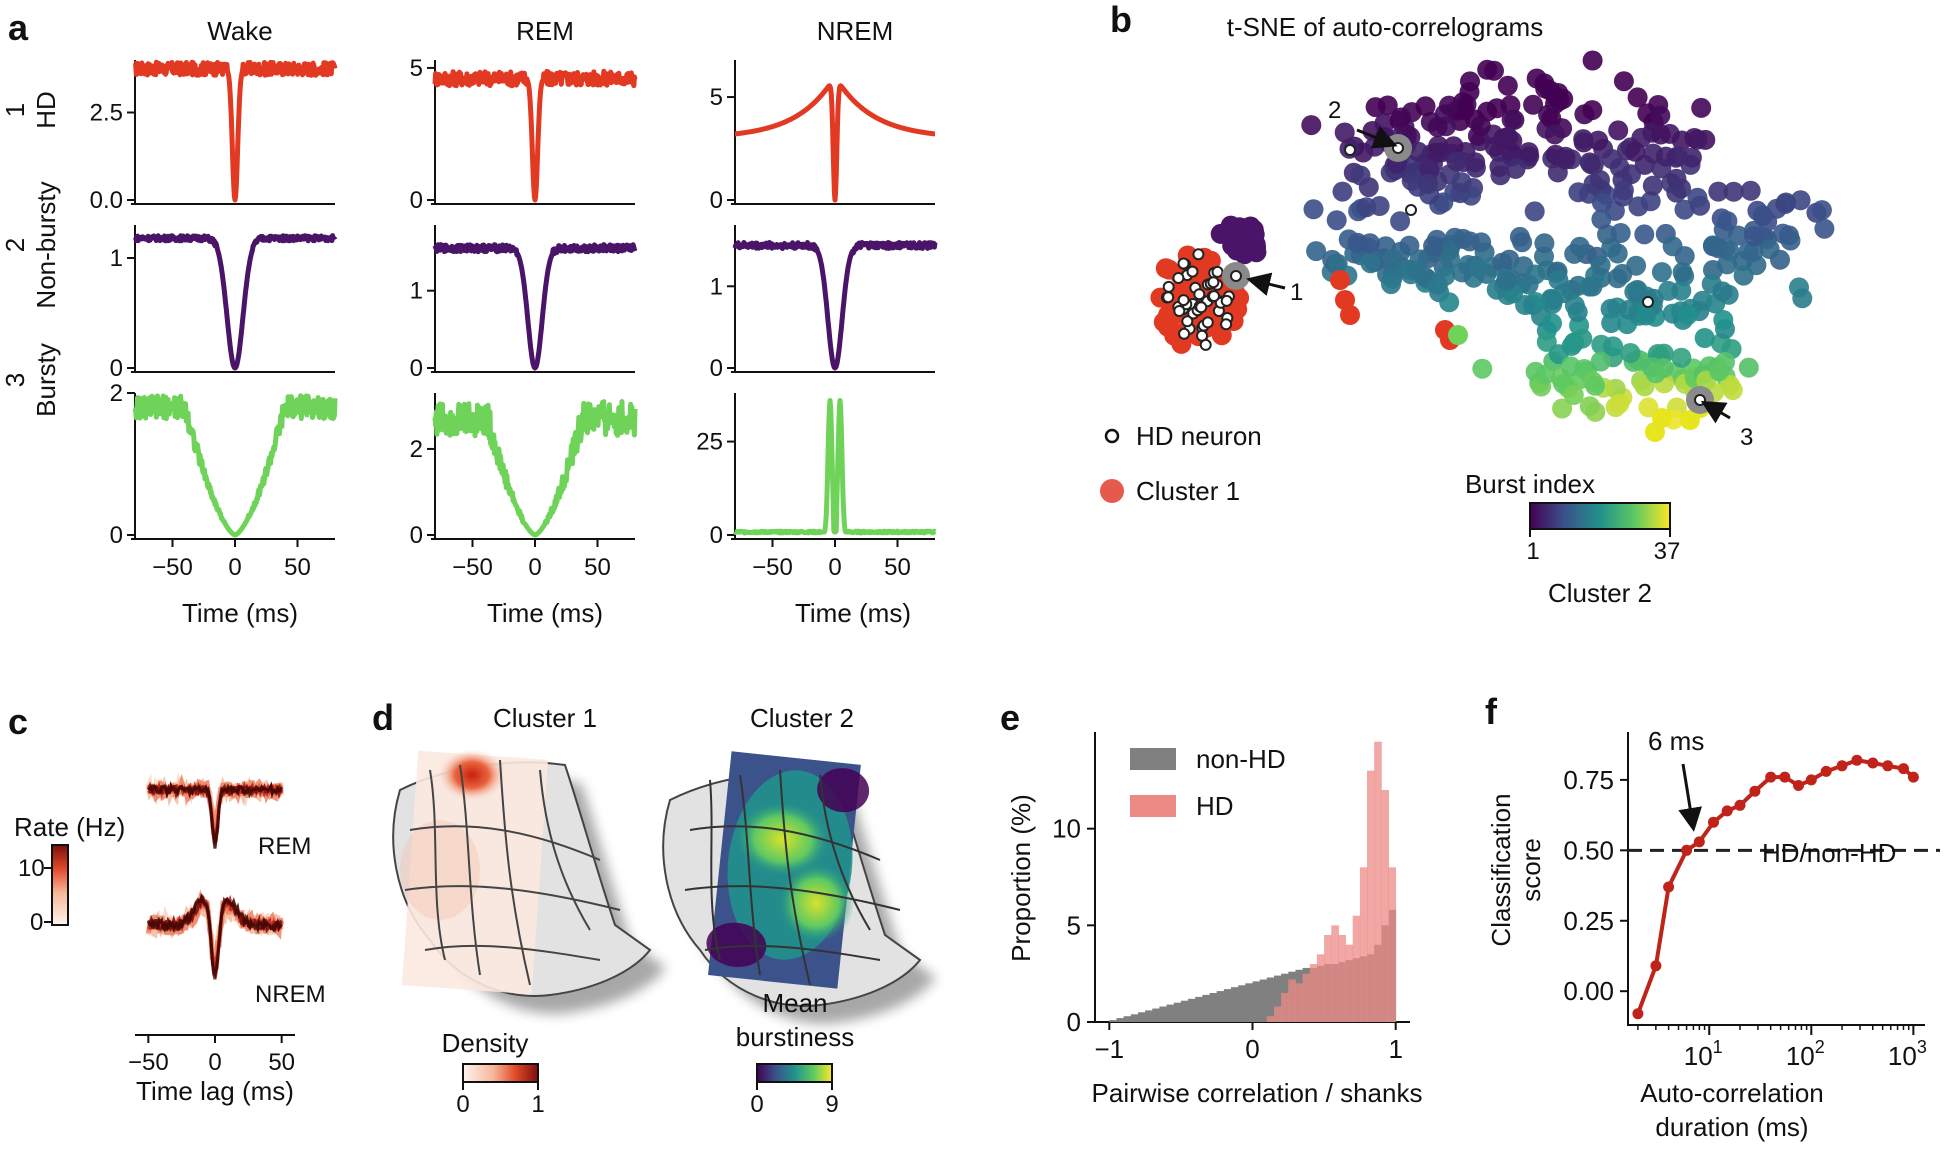  What do you see at coordinates (1805, 1054) in the screenshot?
I see `panel-f-xtick-label: 102` at bounding box center [1805, 1054].